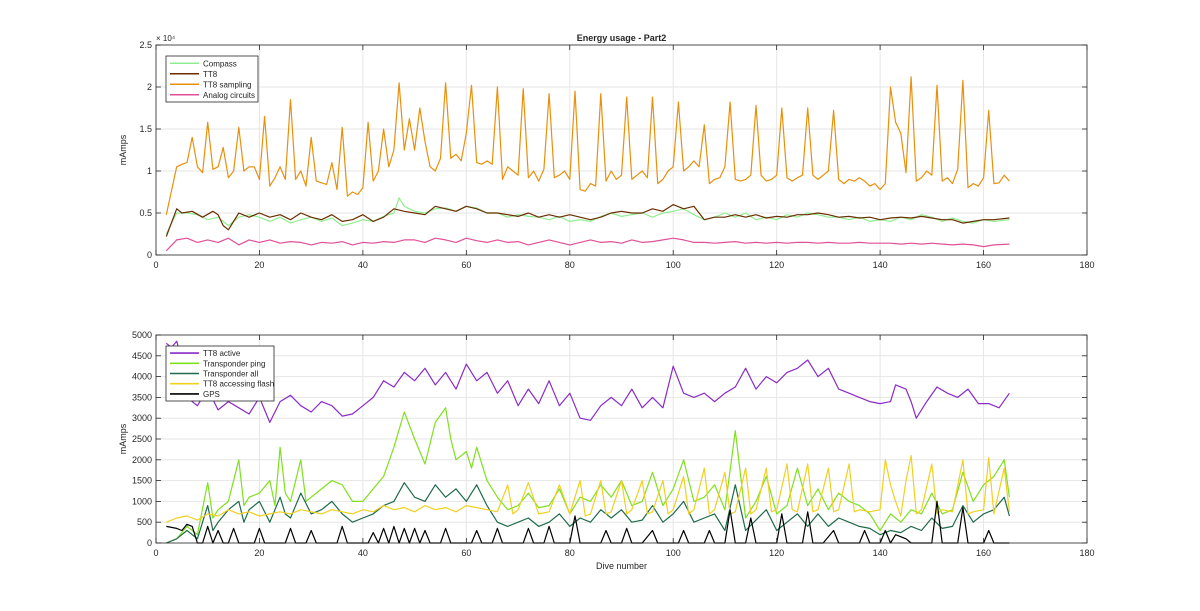 The height and width of the screenshot is (611, 1200). What do you see at coordinates (587, 381) in the screenshot?
I see `series-line-tt8-active` at bounding box center [587, 381].